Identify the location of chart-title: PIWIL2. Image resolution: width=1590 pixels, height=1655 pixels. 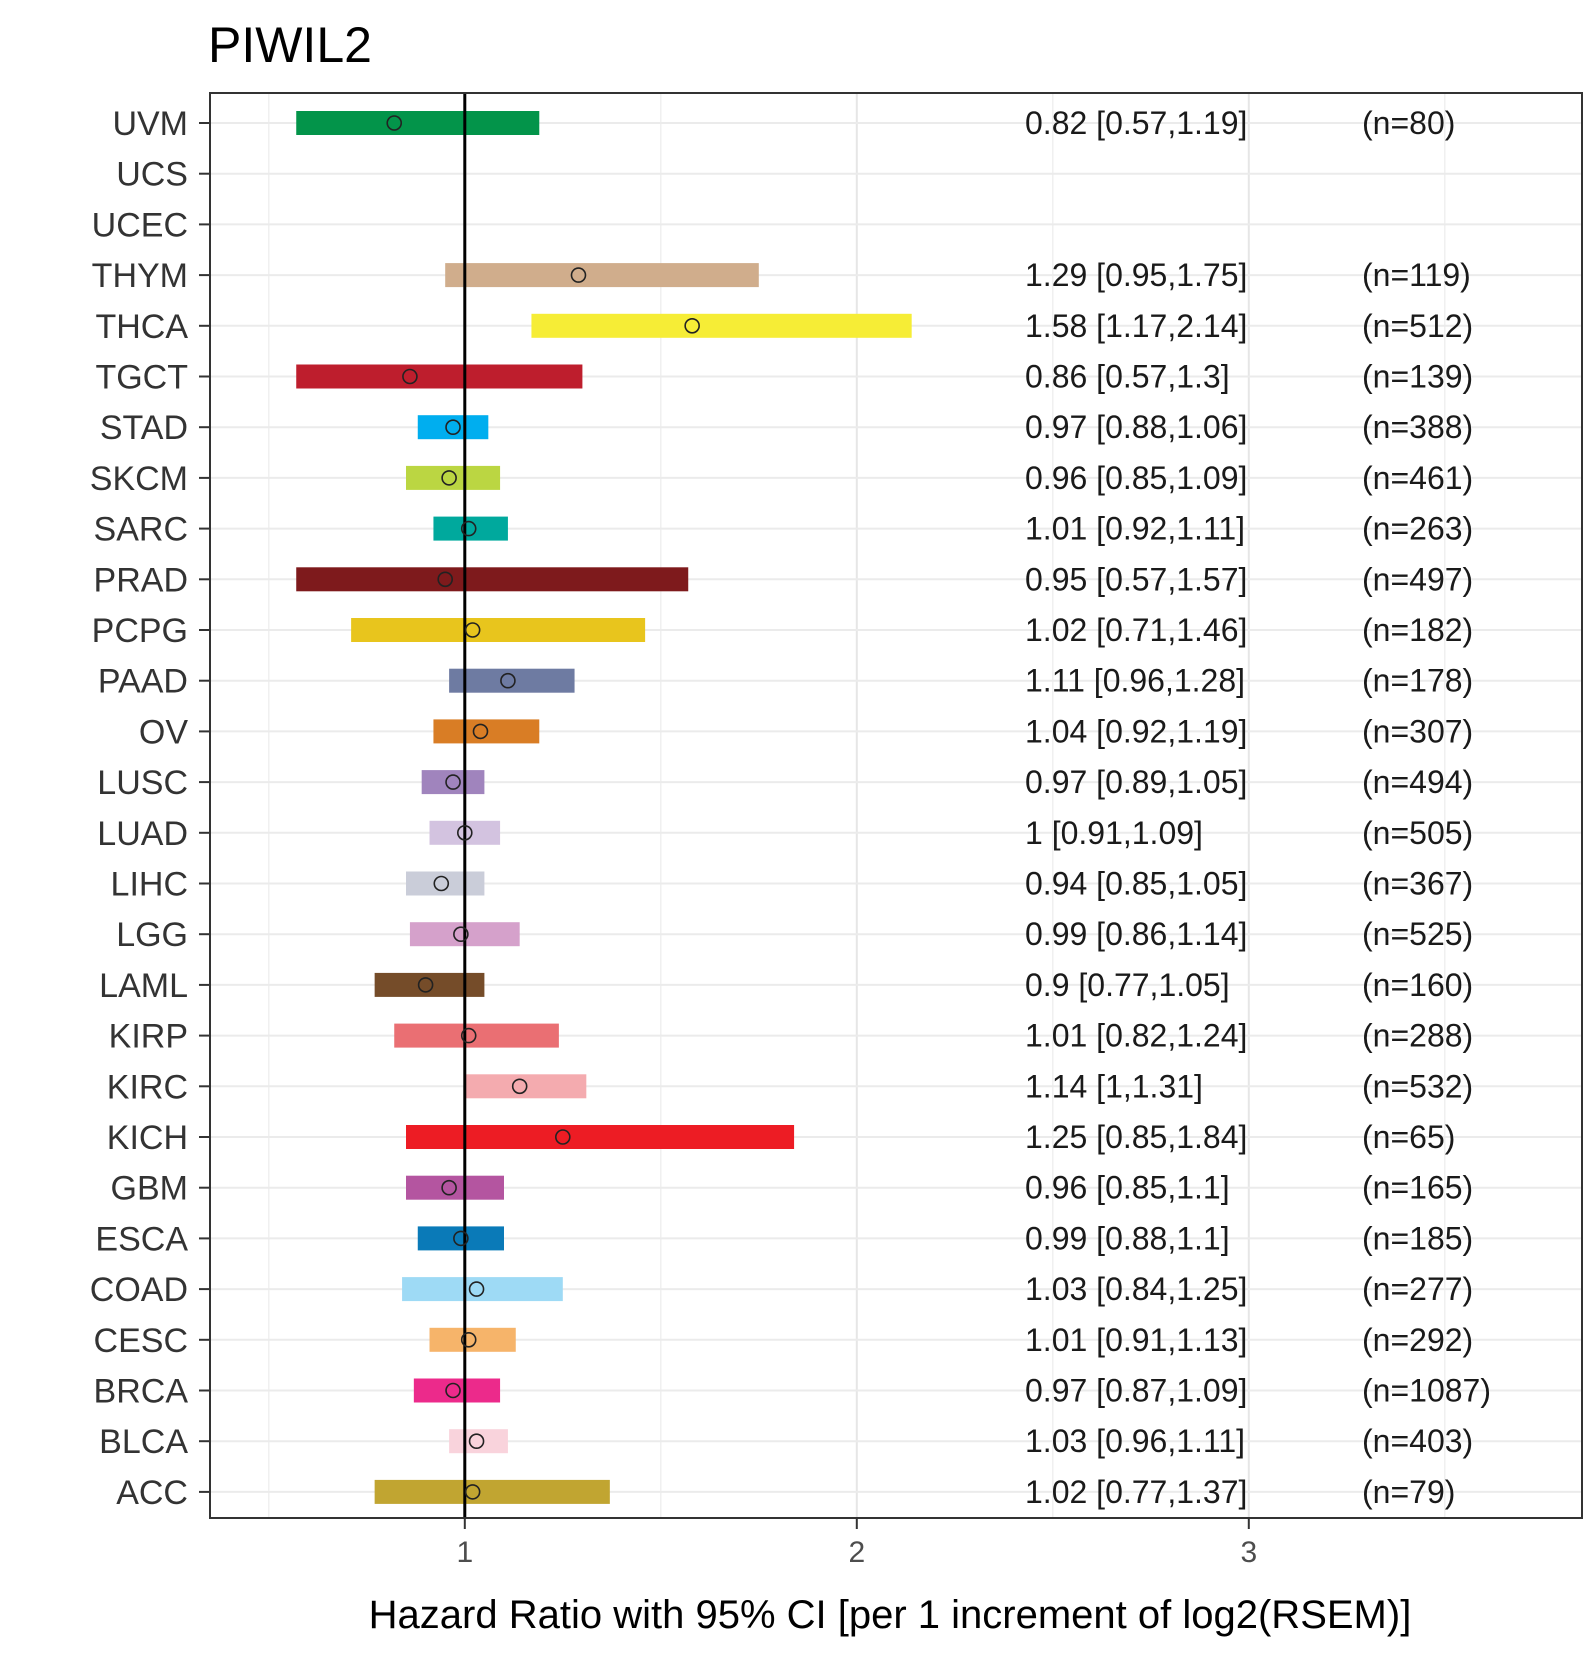
(290, 45).